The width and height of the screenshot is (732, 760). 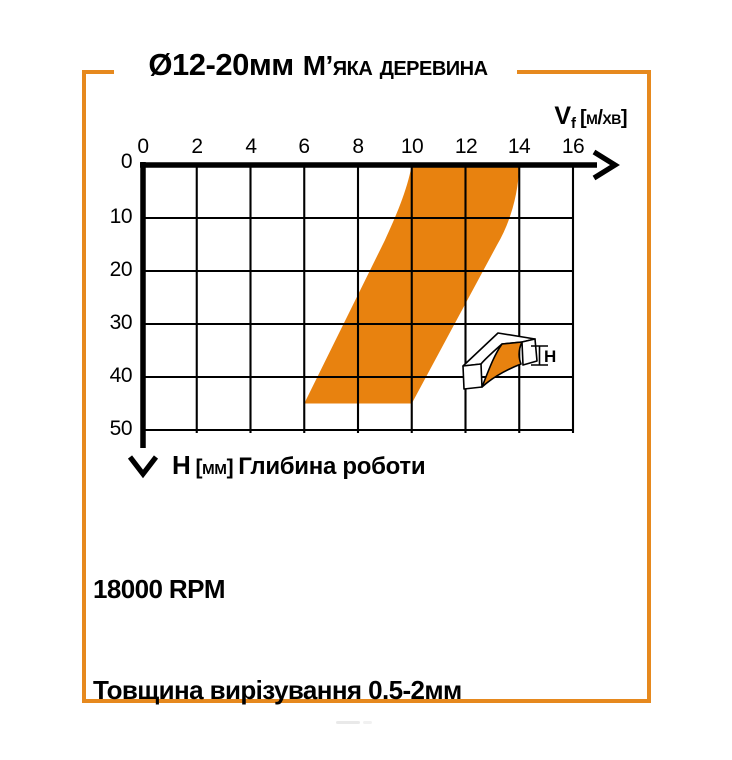 What do you see at coordinates (412, 146) in the screenshot?
I see `x-tick-label: 10` at bounding box center [412, 146].